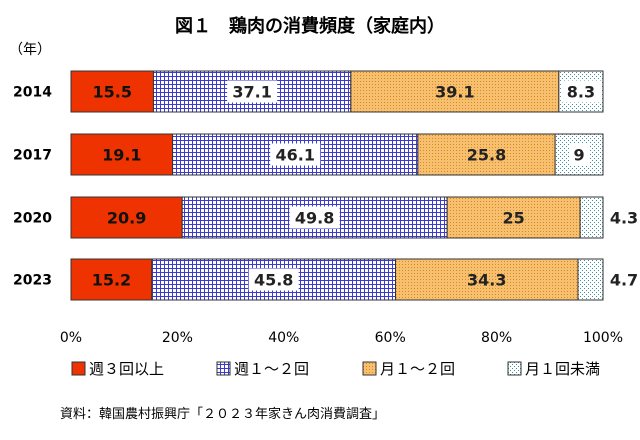 This screenshot has width=640, height=440. I want to click on x-tick-label-5: 100%, so click(603, 338).